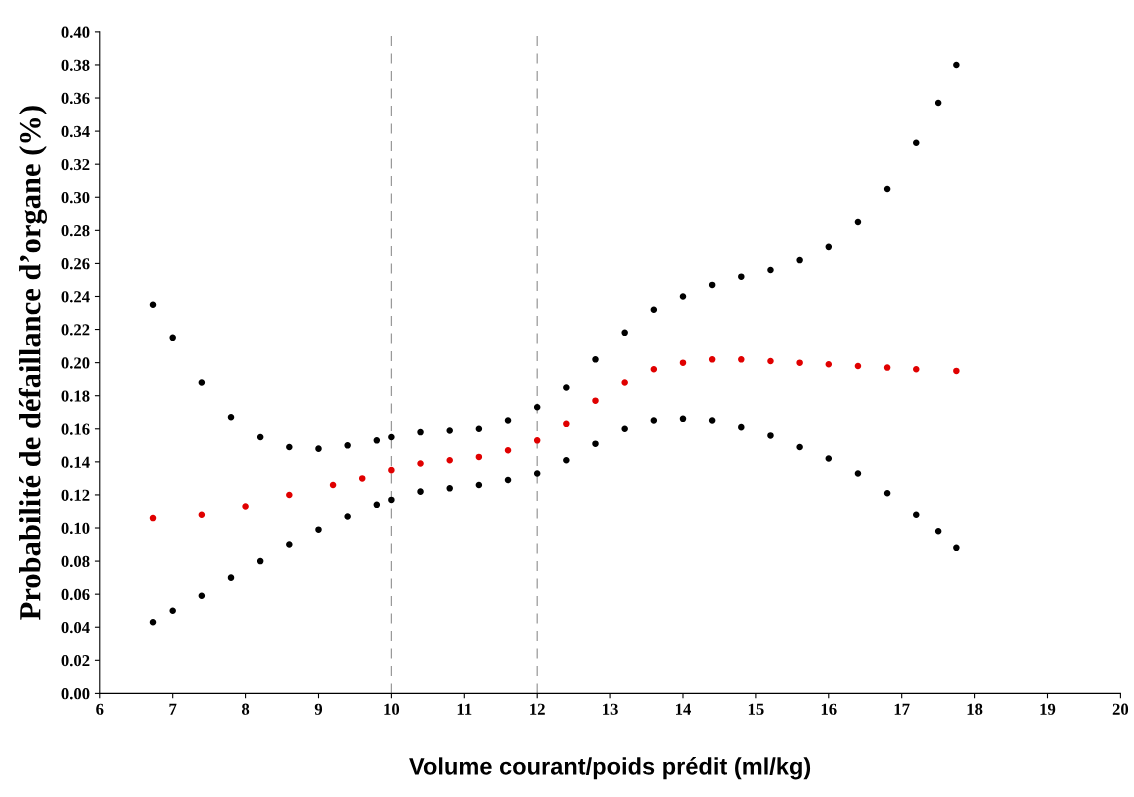 This screenshot has width=1134, height=797. I want to click on y-tick-label: 0.36, so click(75, 98).